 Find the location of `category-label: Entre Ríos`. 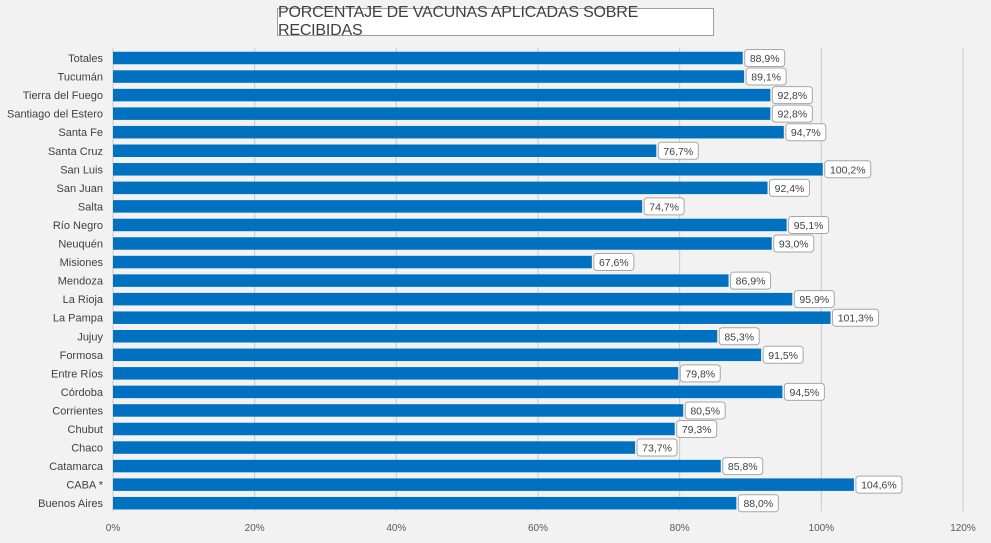

category-label: Entre Ríos is located at coordinates (77, 374).